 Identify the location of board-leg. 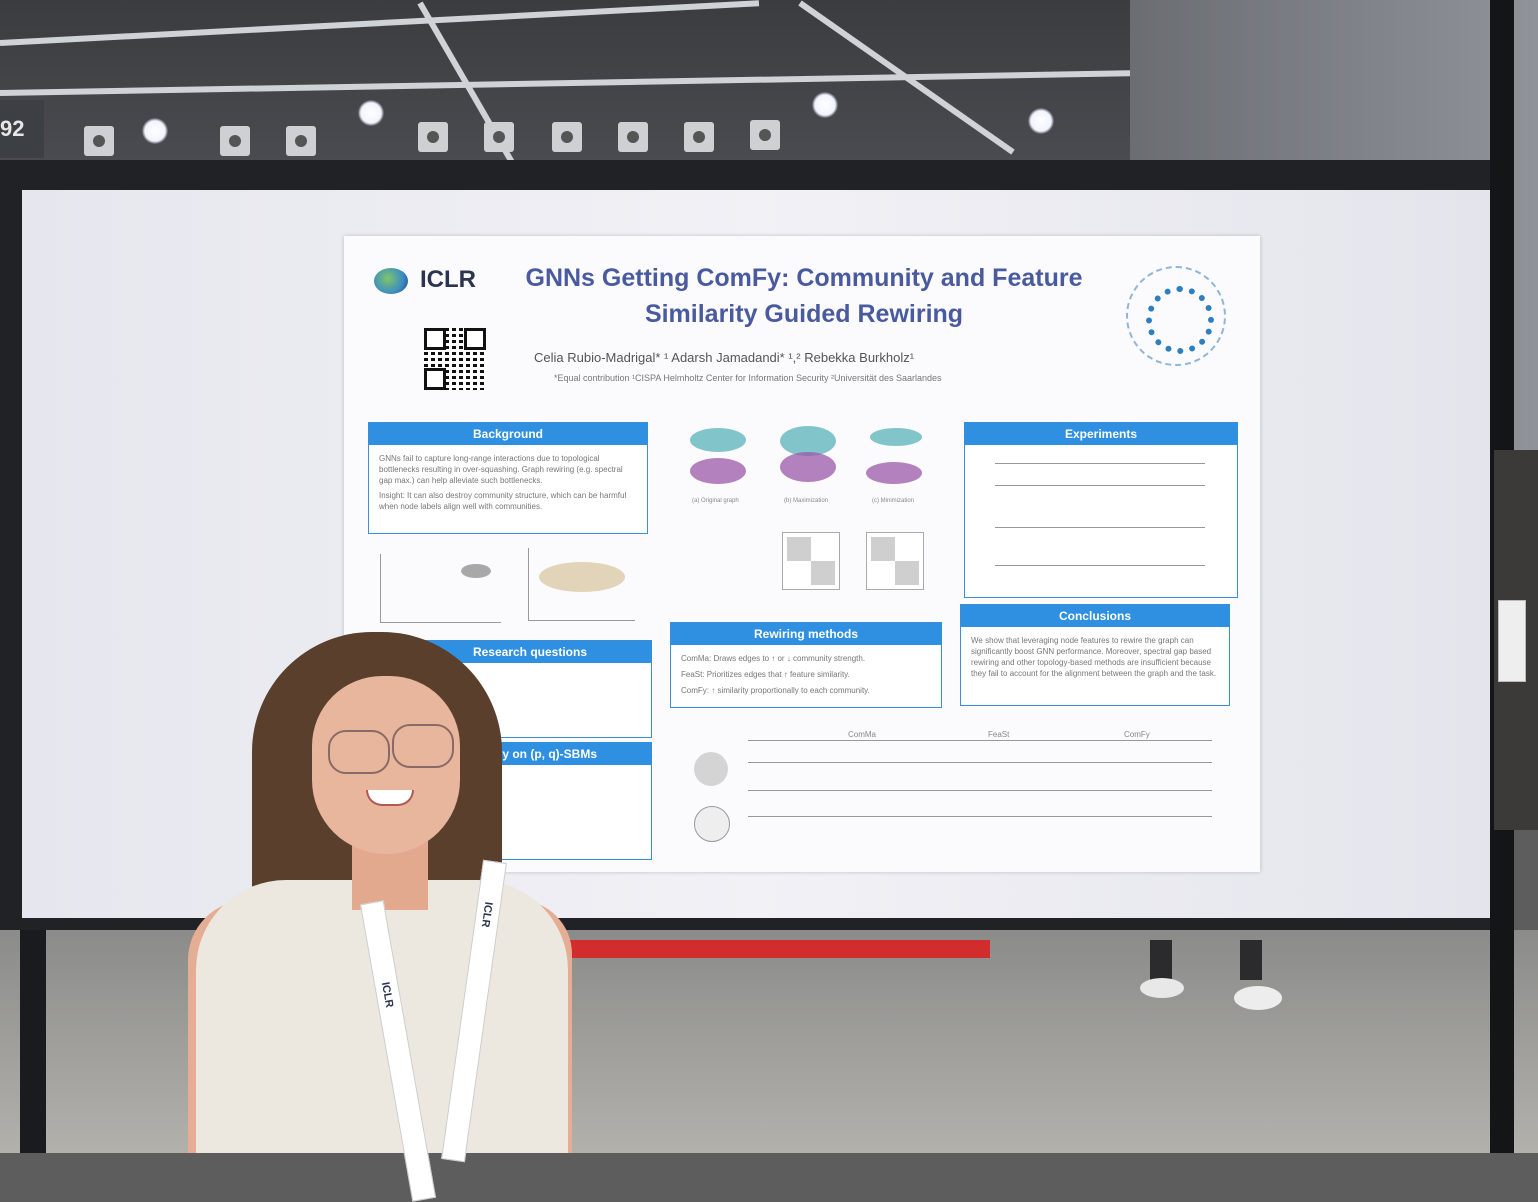
(33, 1041).